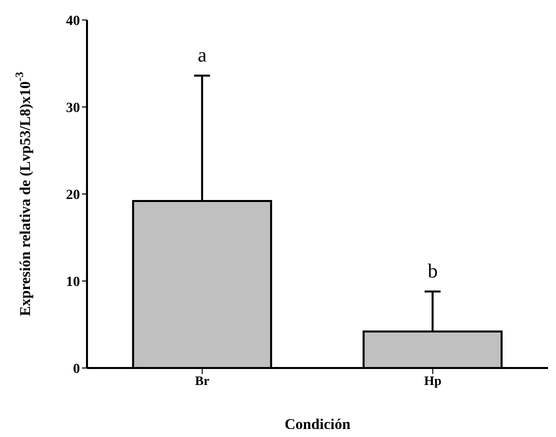 This screenshot has height=437, width=556. I want to click on y-tick-label: 30, so click(73, 108).